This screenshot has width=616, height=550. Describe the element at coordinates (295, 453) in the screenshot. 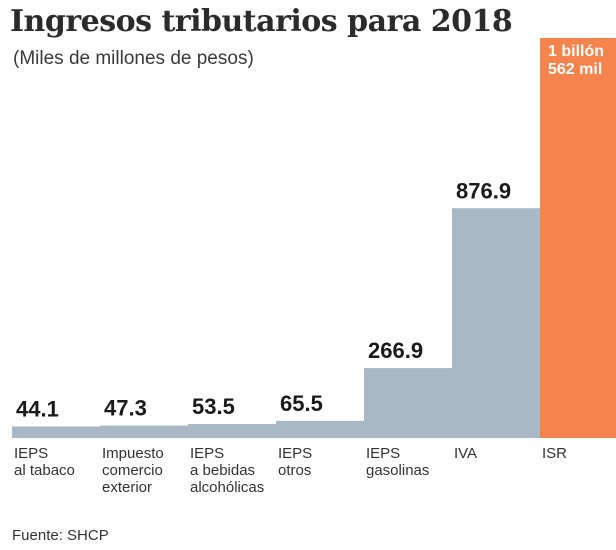

I see `category-label-4-1: IEPS` at that location.